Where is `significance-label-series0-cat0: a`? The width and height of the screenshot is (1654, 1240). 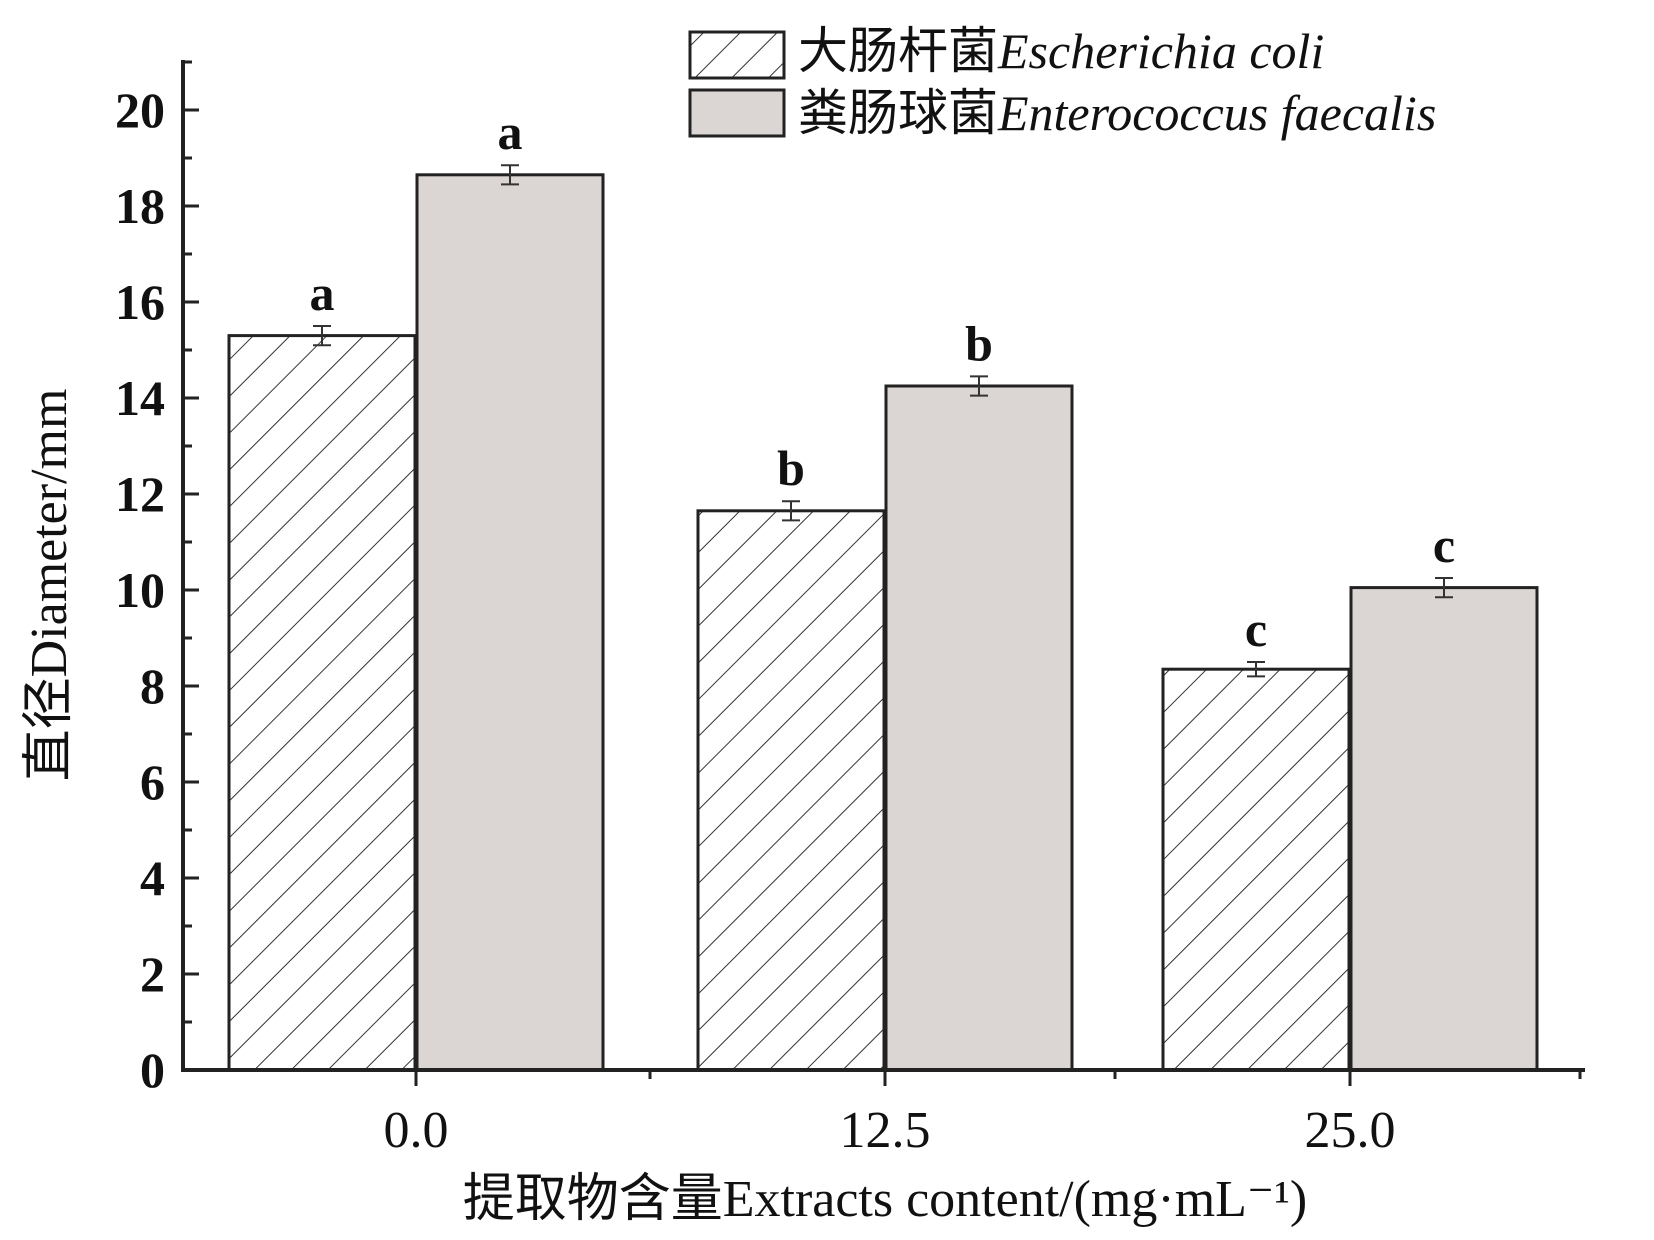 significance-label-series0-cat0: a is located at coordinates (322, 293).